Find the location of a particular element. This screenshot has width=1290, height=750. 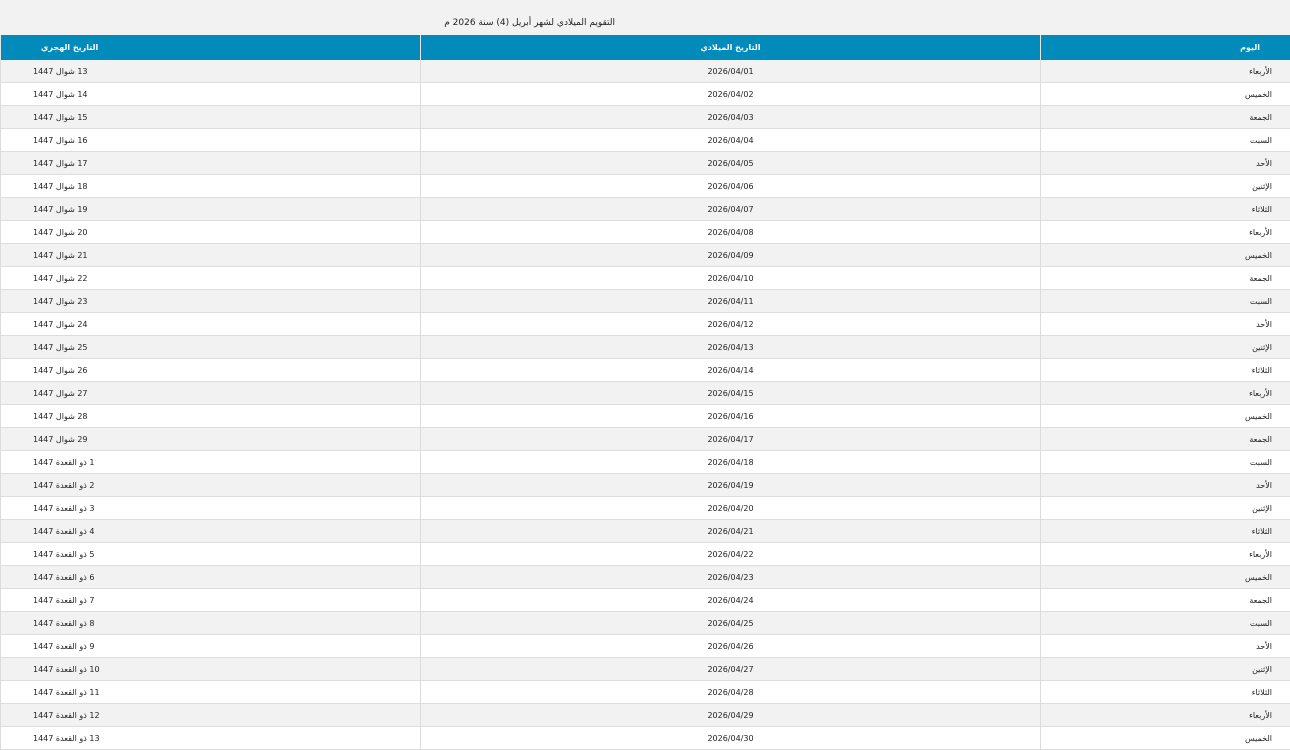

gregorian-date-cell: 2026/04/10 is located at coordinates (731, 278).